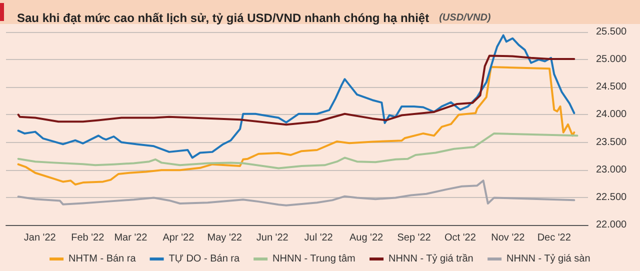 The height and width of the screenshot is (271, 640). Describe the element at coordinates (223, 18) in the screenshot. I see `chart-title: Sau khi đạt mức cao nhất lịch sử, tỷ giá USD/VND nhanh chóng hạ nhiệt` at that location.